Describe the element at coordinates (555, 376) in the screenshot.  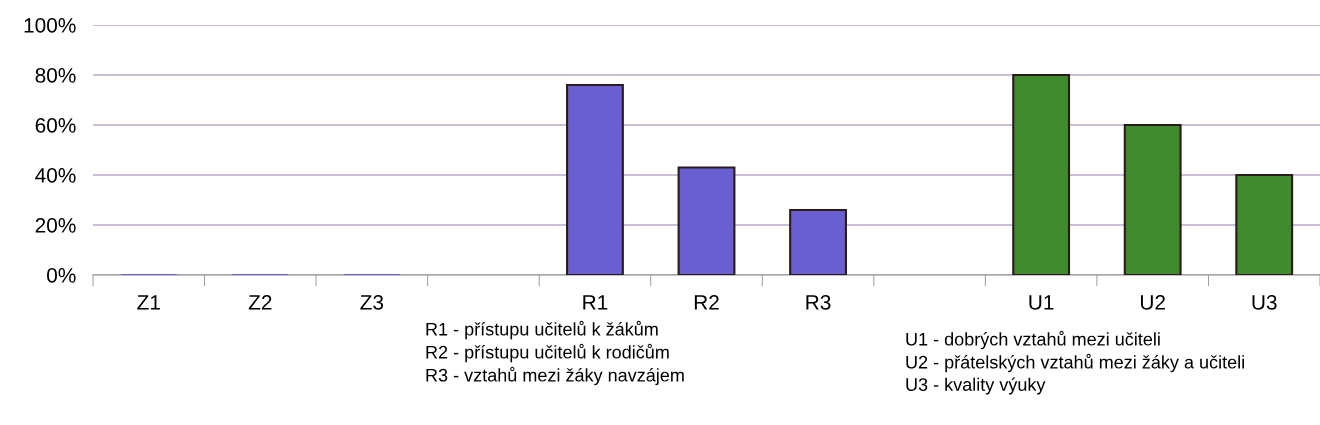
I see `text: R3 - vztahů mezi žáky navzájem` at that location.